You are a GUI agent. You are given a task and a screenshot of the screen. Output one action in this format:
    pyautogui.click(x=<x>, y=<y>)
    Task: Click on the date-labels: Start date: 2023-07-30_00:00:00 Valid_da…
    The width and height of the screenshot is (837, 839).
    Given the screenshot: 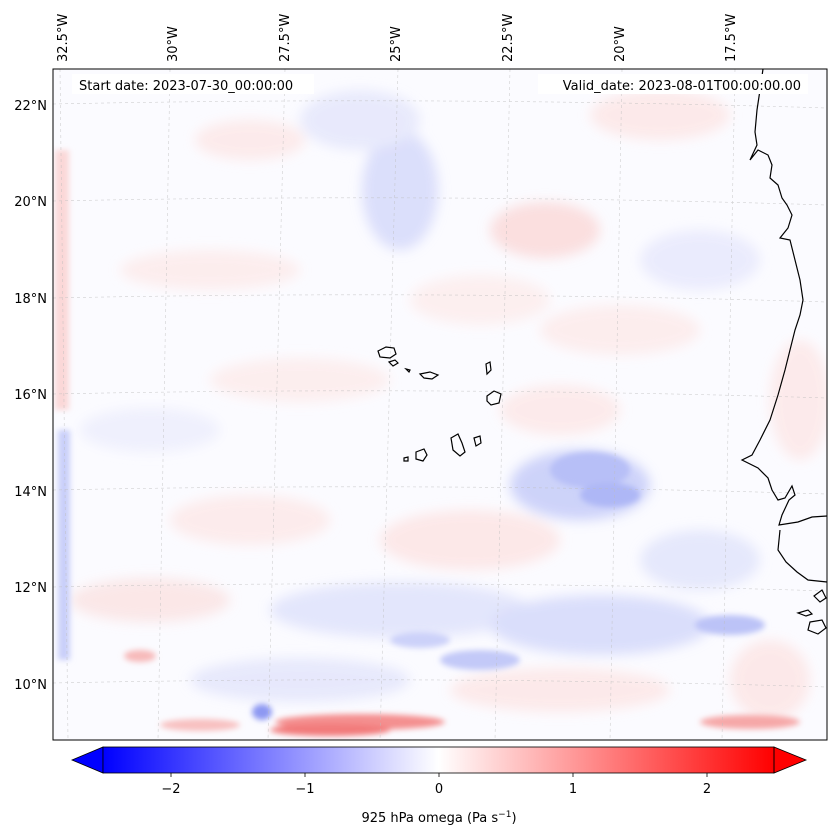 What is the action you would take?
    pyautogui.click(x=440, y=84)
    